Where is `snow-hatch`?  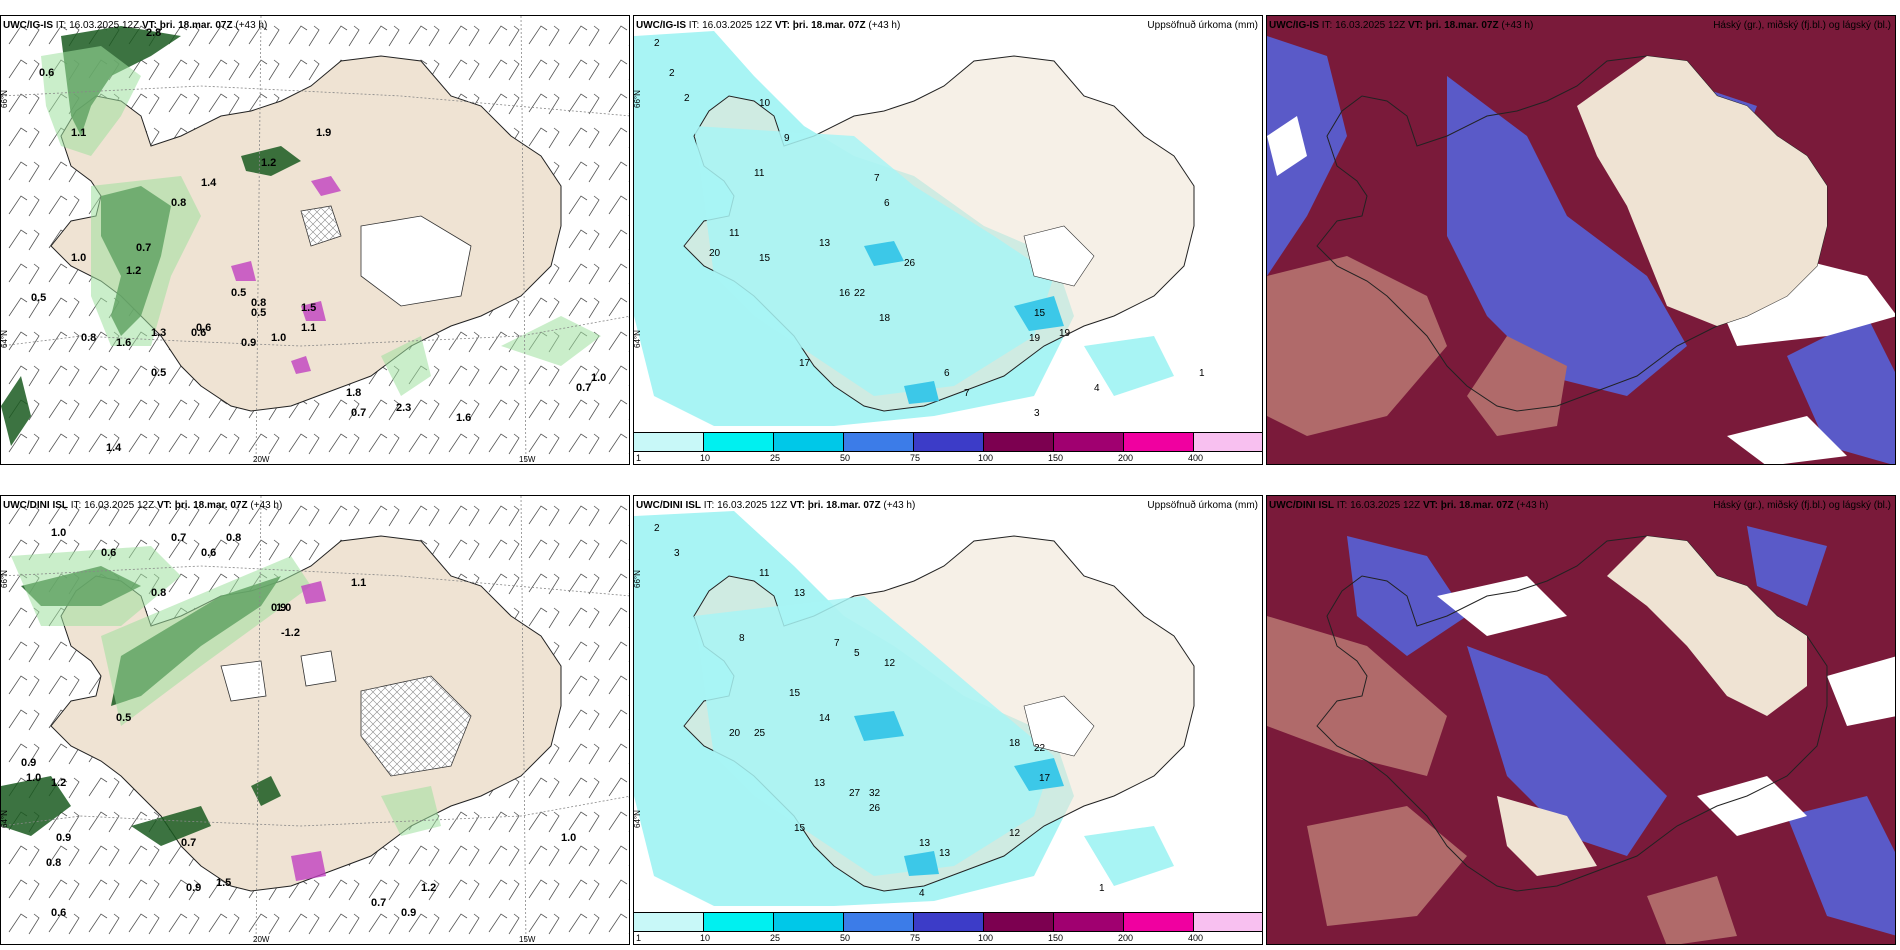 snow-hatch is located at coordinates (321, 226).